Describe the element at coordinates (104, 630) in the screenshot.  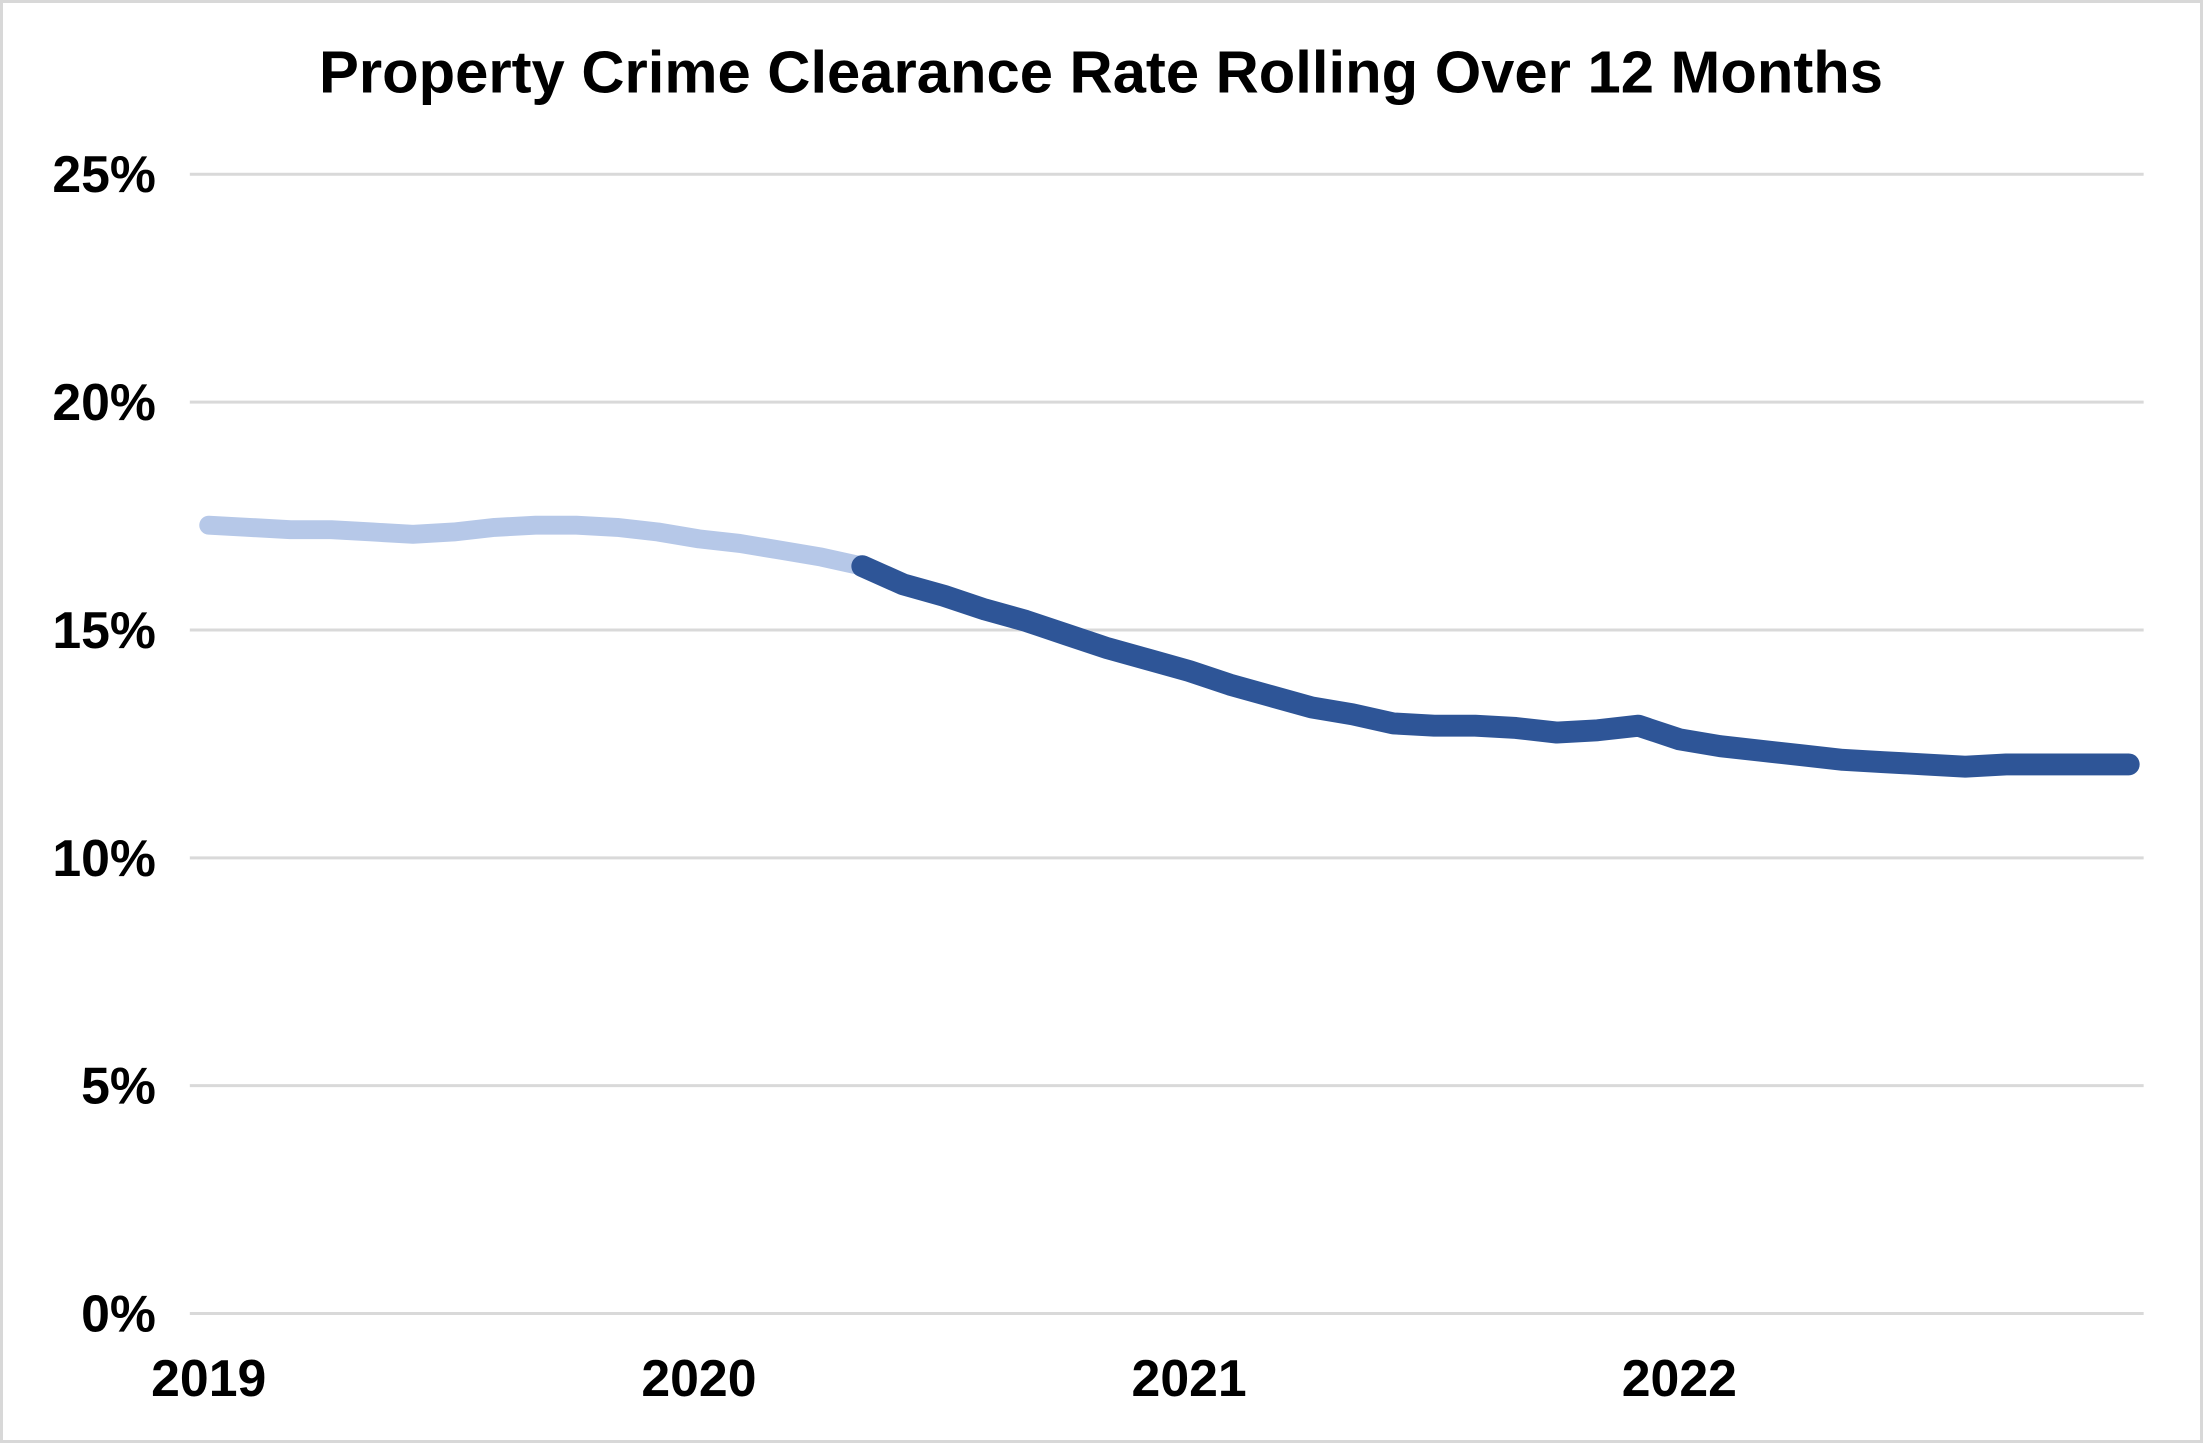
I see `y-tick-label: 15%` at that location.